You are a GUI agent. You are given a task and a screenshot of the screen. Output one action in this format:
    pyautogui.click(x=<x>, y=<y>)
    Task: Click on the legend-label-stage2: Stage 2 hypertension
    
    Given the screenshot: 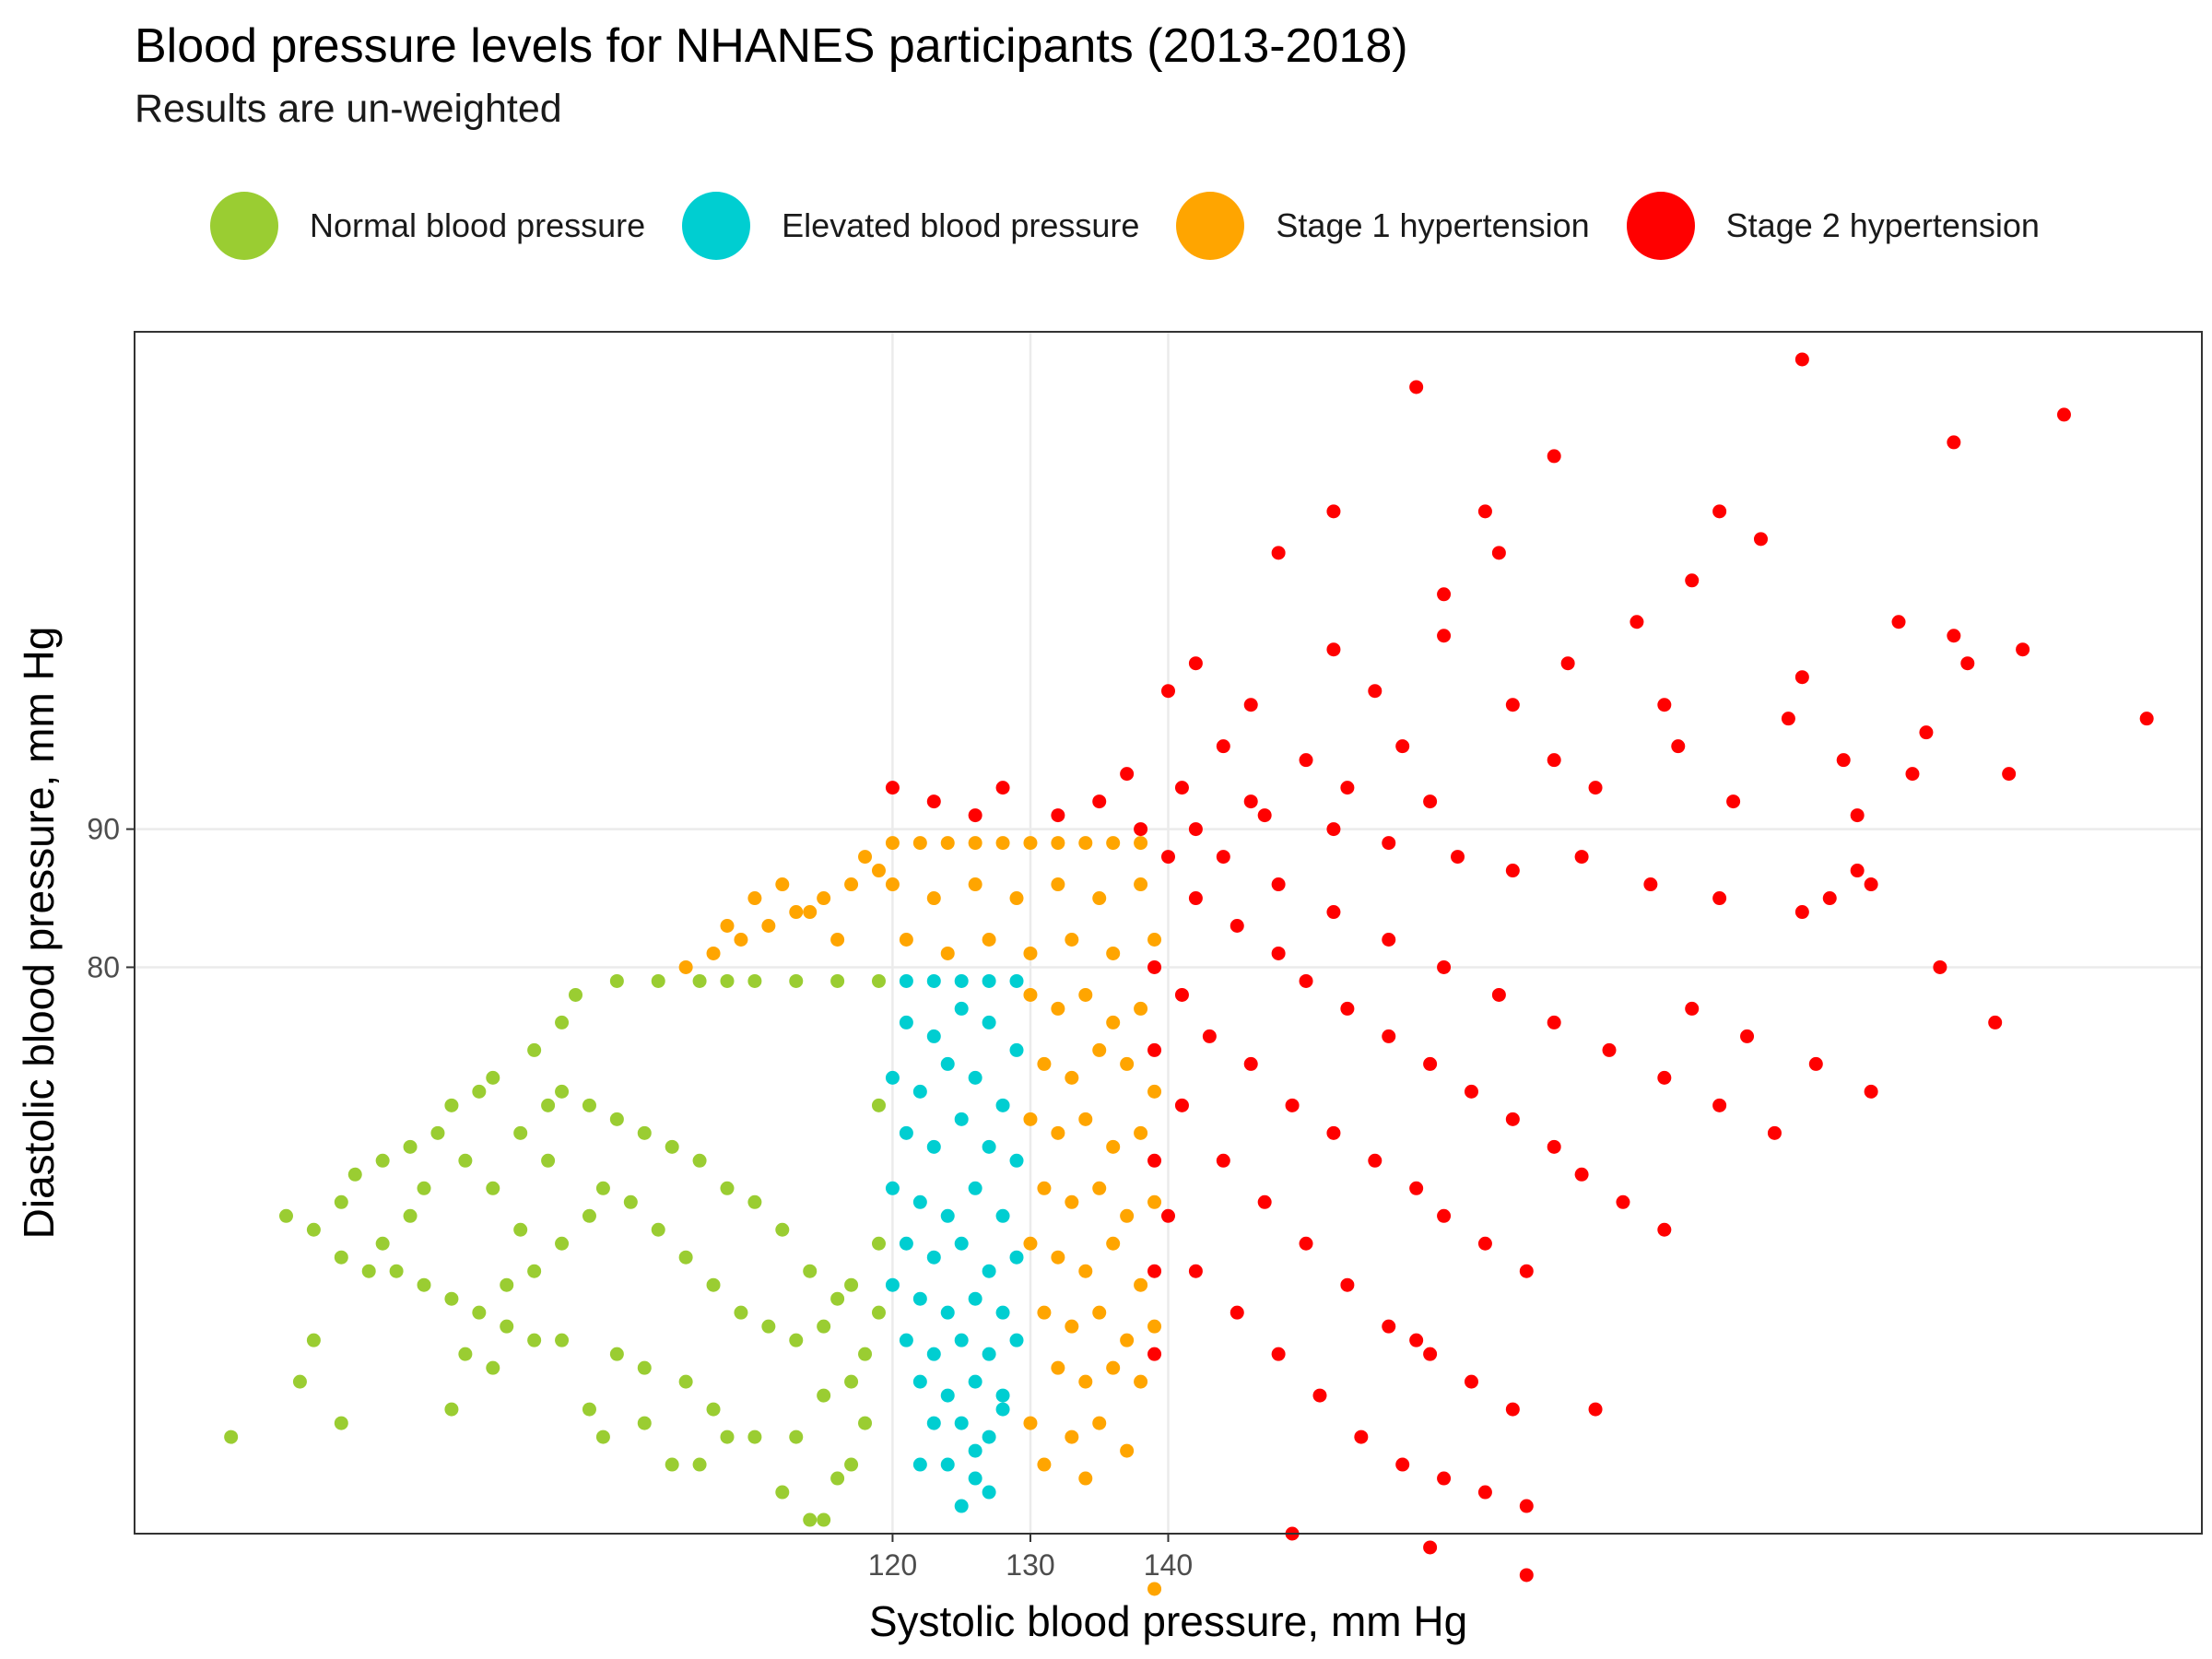 What is the action you would take?
    pyautogui.click(x=1882, y=225)
    